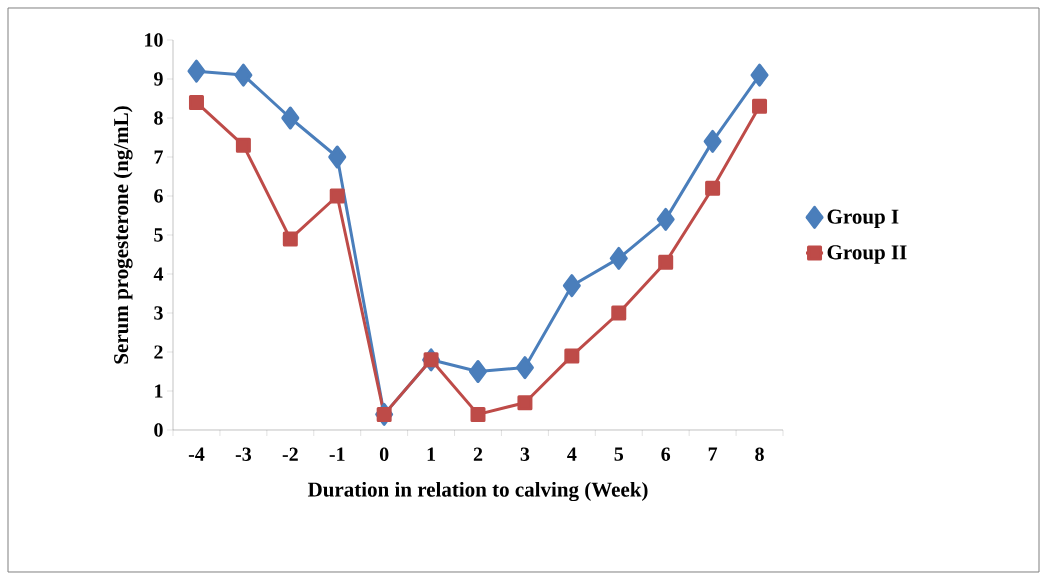  Describe the element at coordinates (572, 454) in the screenshot. I see `x-tick-label: 4` at that location.